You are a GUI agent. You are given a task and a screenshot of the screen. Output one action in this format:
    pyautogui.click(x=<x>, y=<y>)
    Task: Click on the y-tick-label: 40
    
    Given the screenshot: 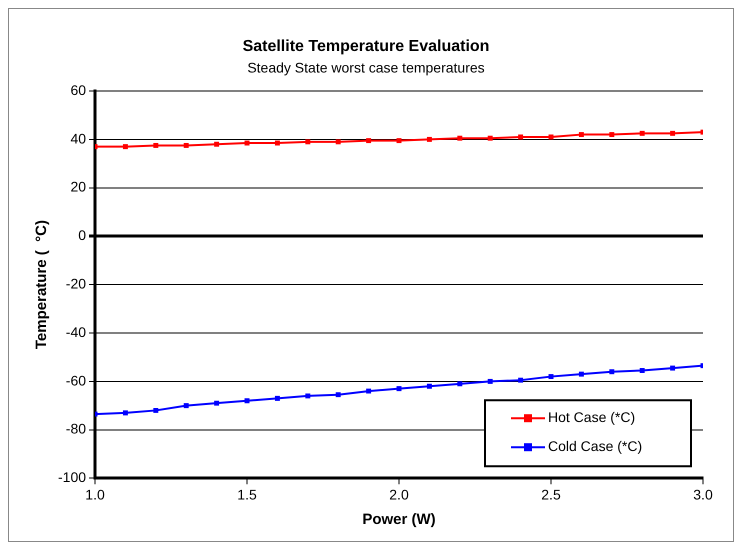 What is the action you would take?
    pyautogui.click(x=78, y=138)
    